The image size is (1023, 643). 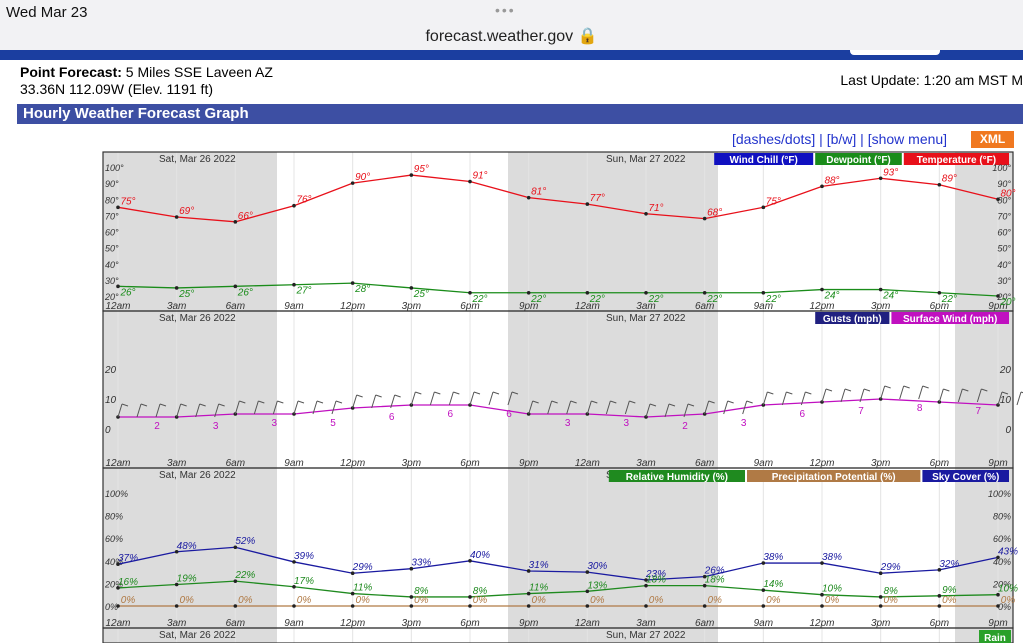 I want to click on y-tick-label: 60%, so click(x=114, y=539).